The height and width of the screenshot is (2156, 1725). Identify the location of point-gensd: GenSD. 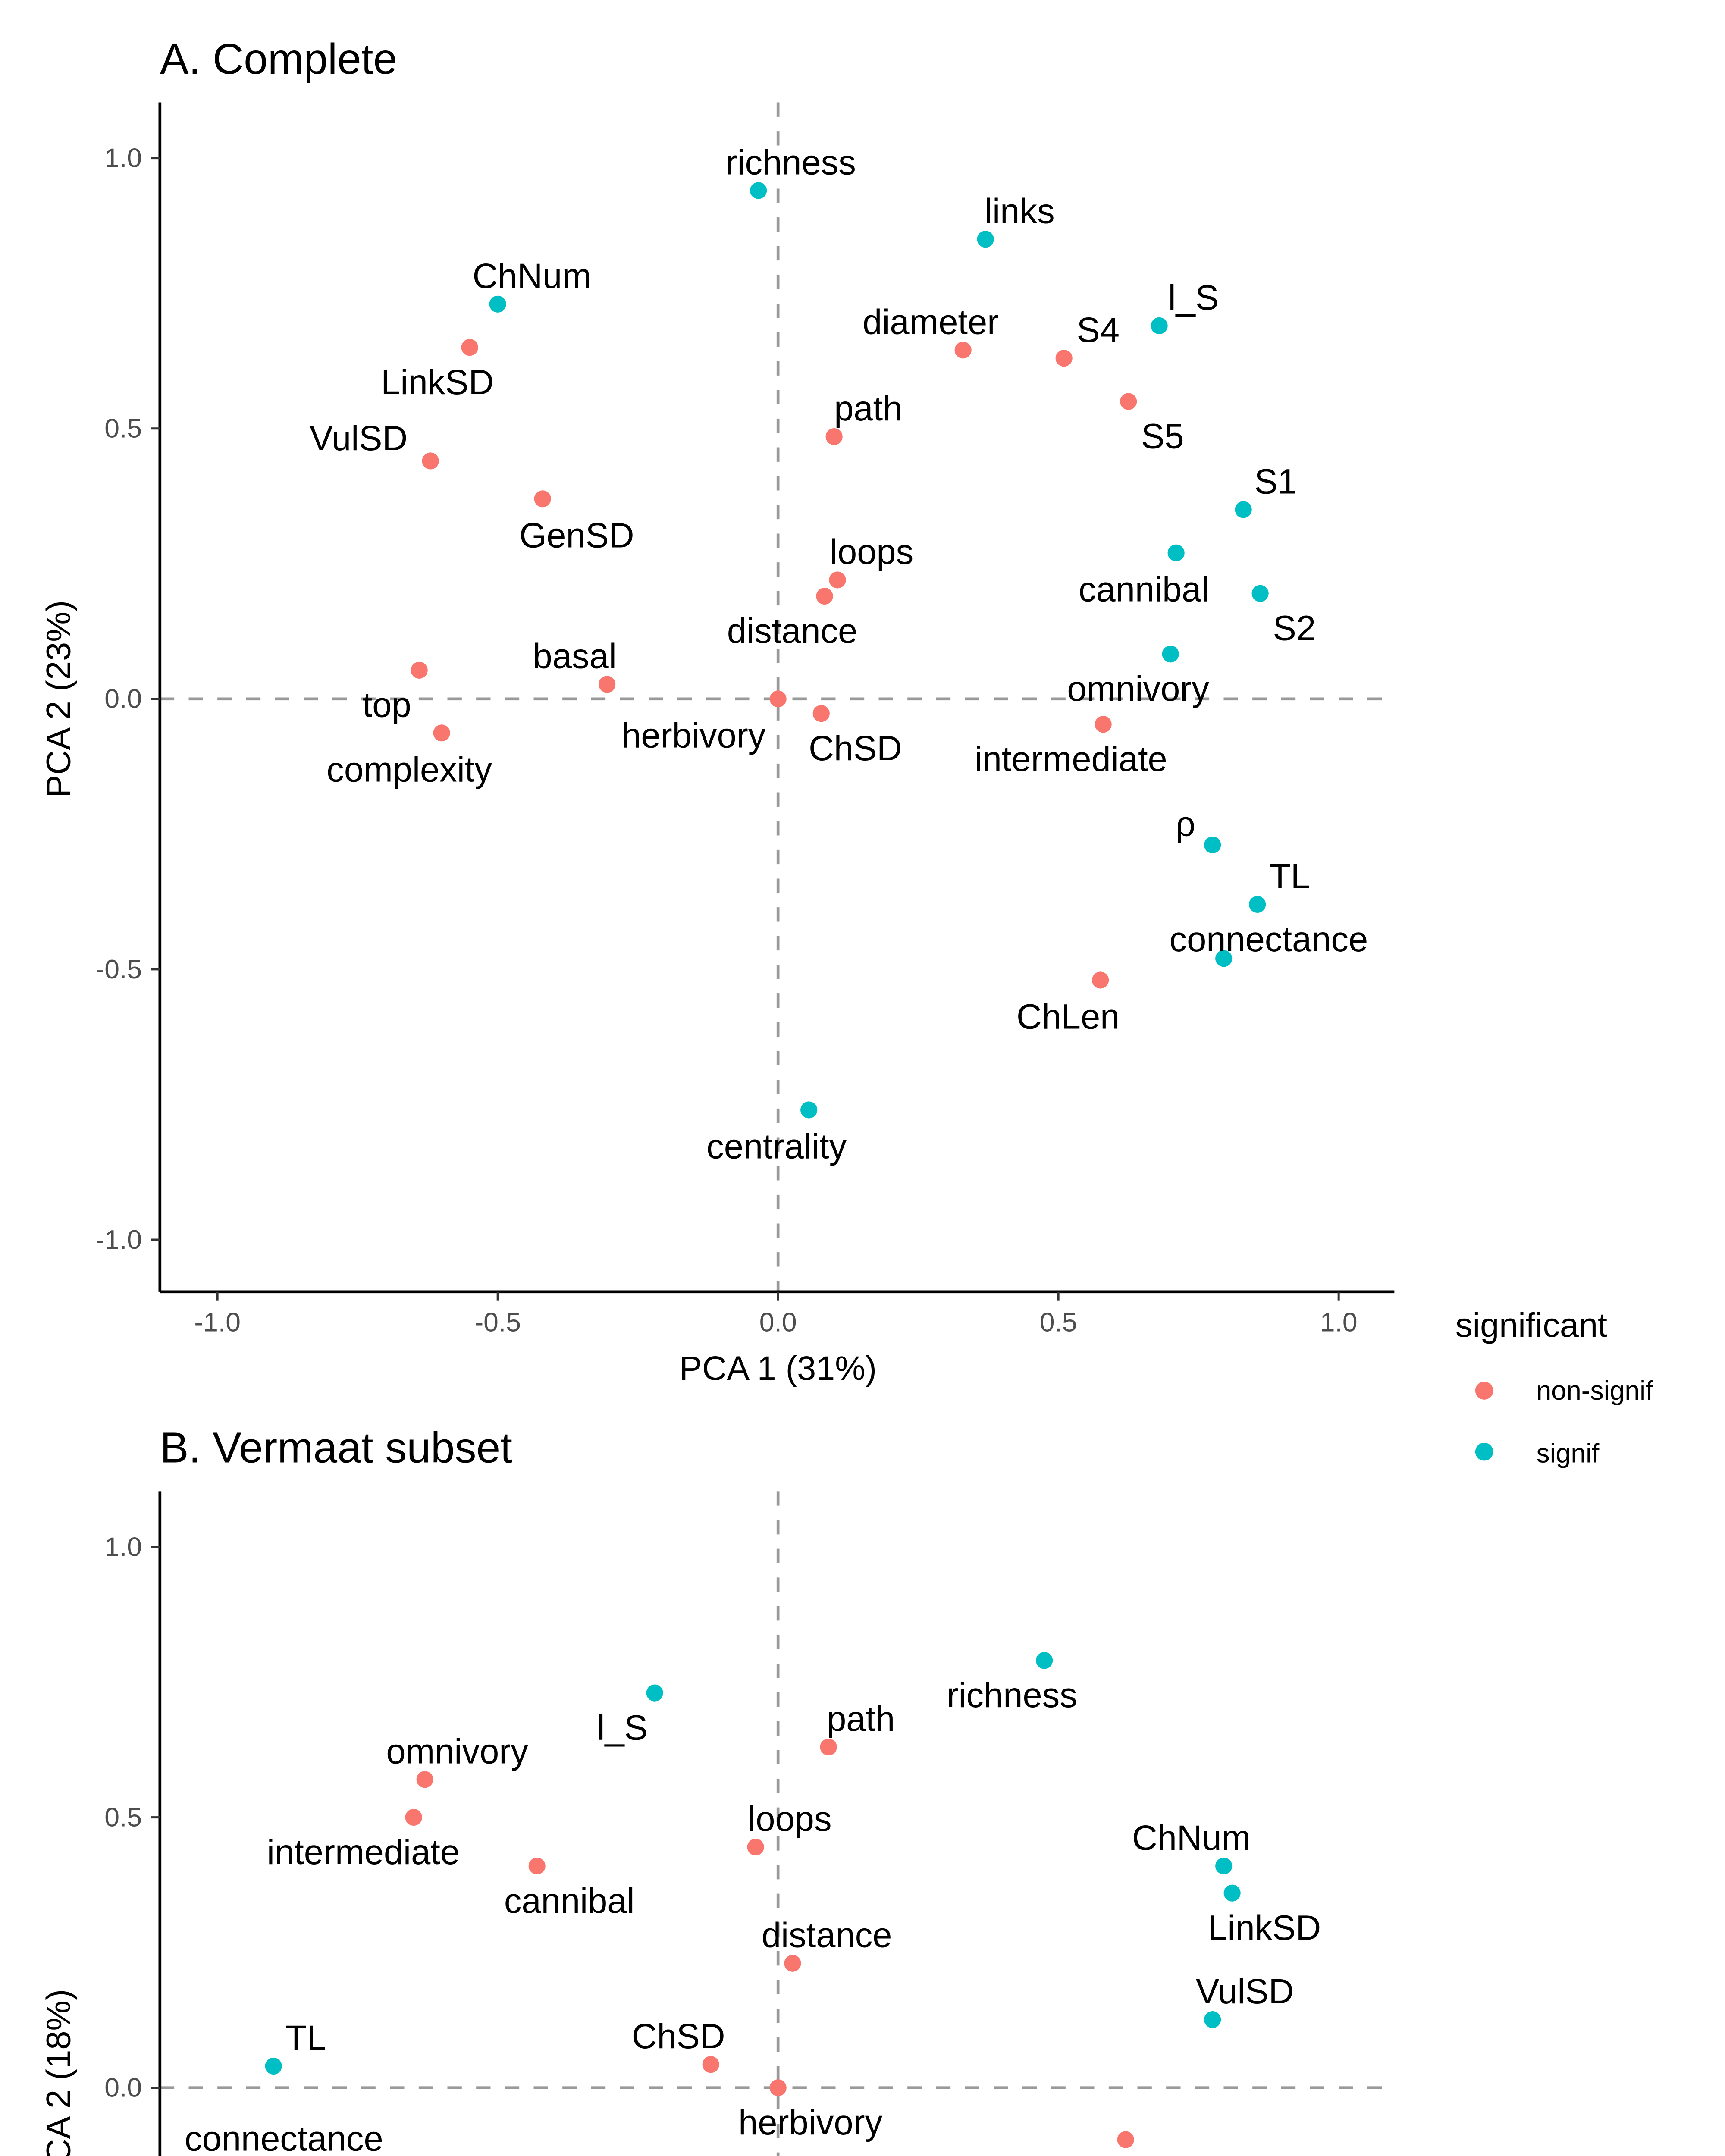
(576, 522).